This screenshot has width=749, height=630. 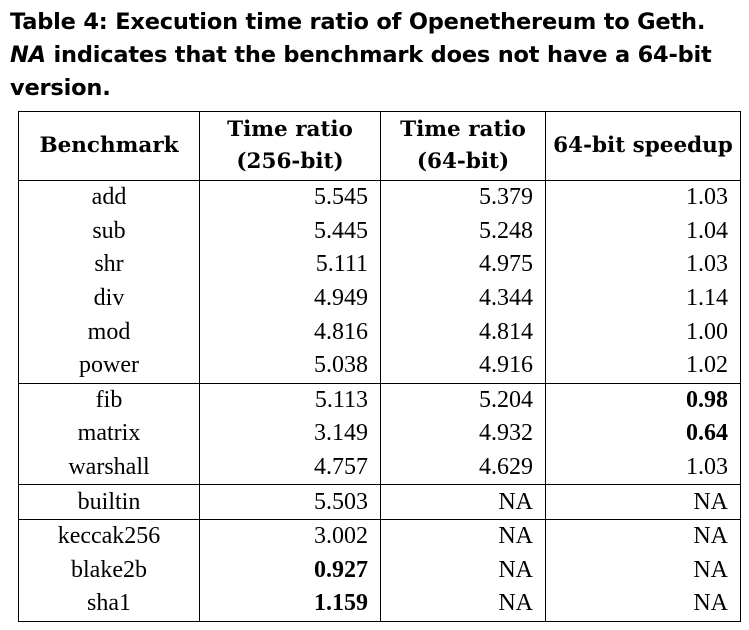 What do you see at coordinates (109, 434) in the screenshot?
I see `benchmark-name-cell: matrix` at bounding box center [109, 434].